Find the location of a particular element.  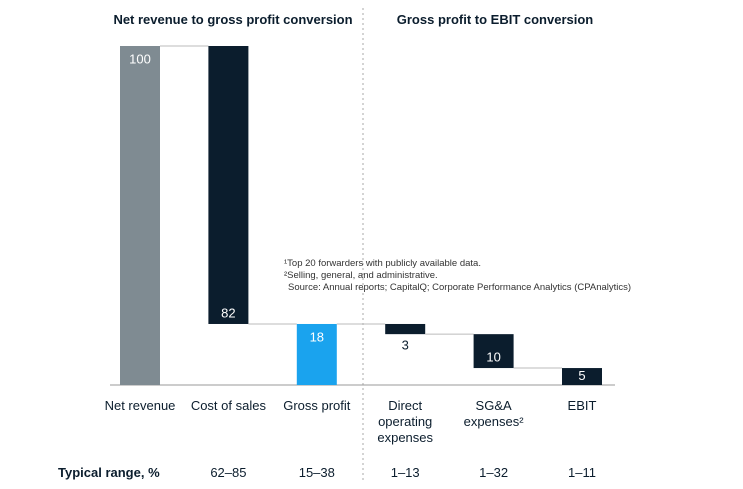

value-label: 82 is located at coordinates (228, 312).